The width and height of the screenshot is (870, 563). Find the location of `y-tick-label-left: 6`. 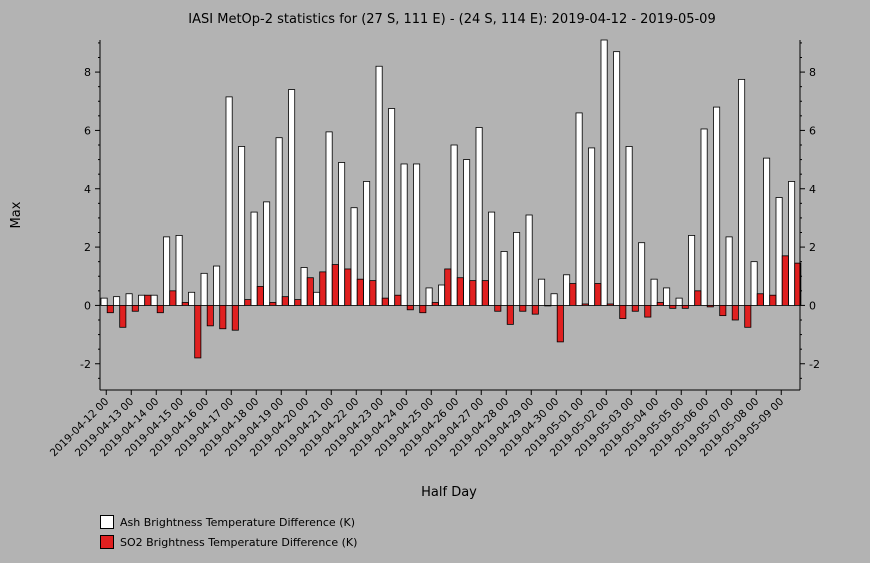

y-tick-label-left: 6 is located at coordinates (87, 130).